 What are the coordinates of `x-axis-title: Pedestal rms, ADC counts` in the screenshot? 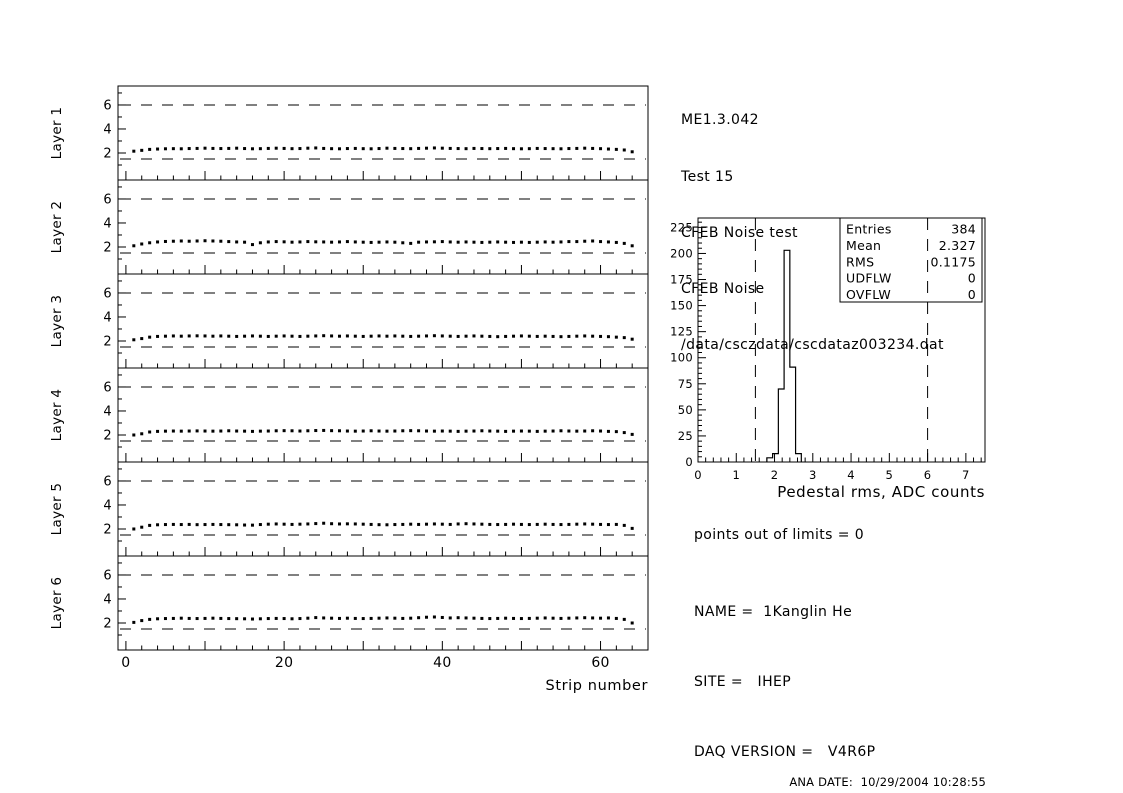 It's located at (881, 492).